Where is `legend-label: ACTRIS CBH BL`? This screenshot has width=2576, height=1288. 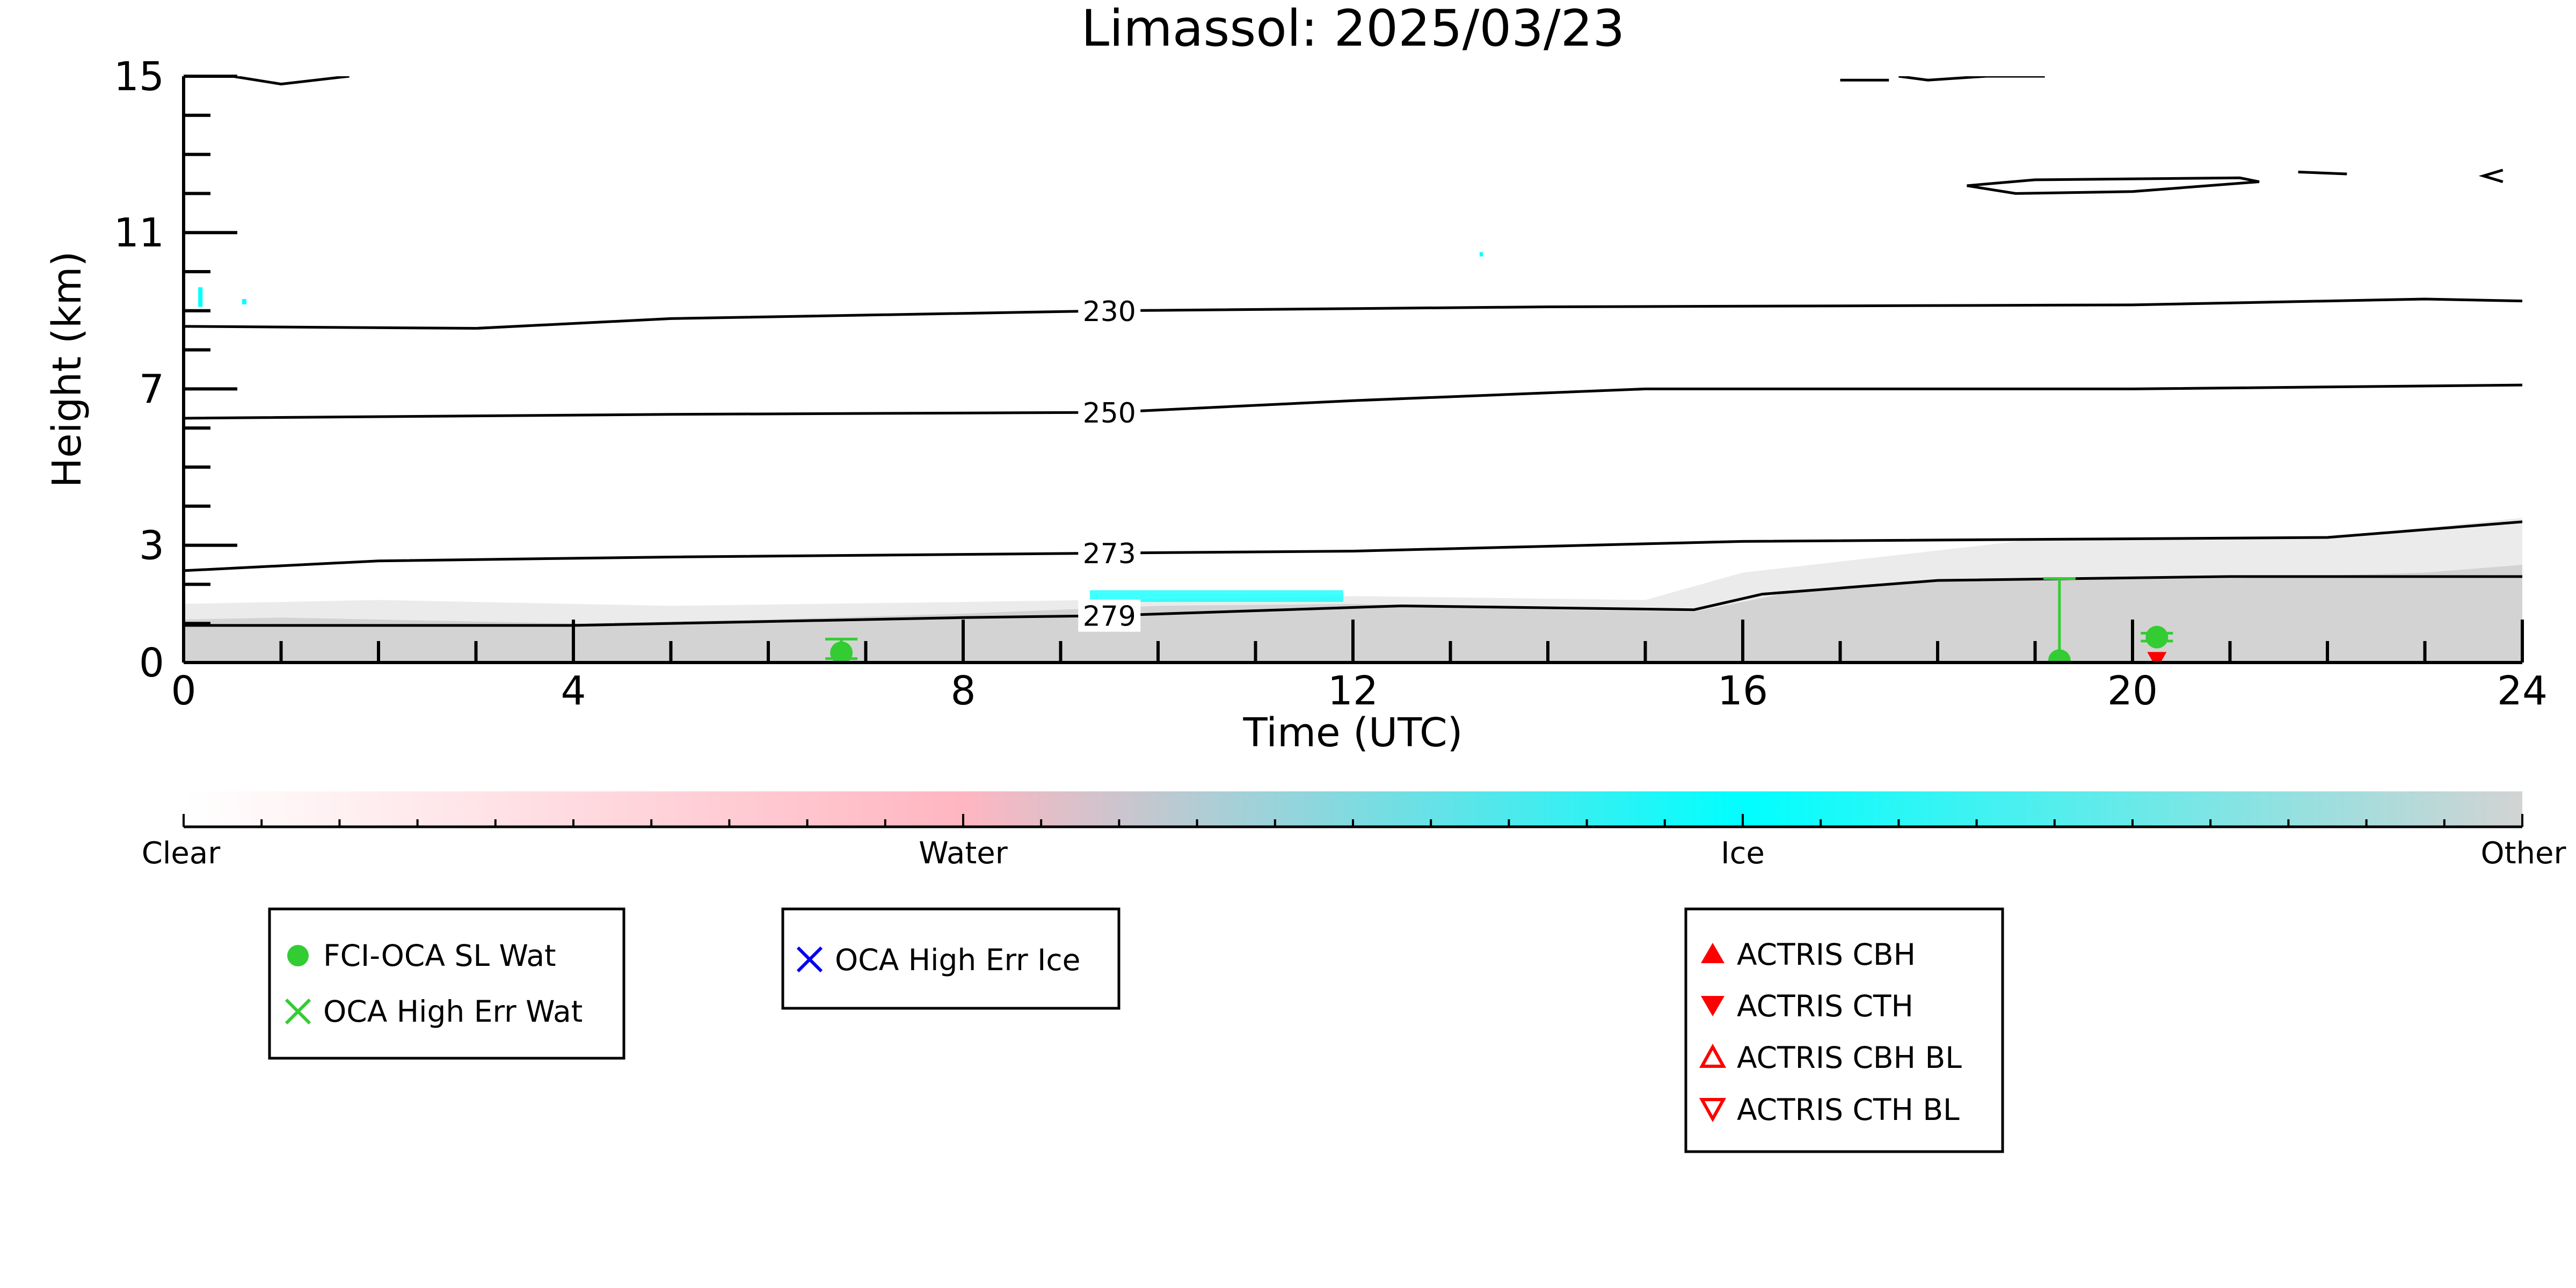 legend-label: ACTRIS CBH BL is located at coordinates (1849, 1057).